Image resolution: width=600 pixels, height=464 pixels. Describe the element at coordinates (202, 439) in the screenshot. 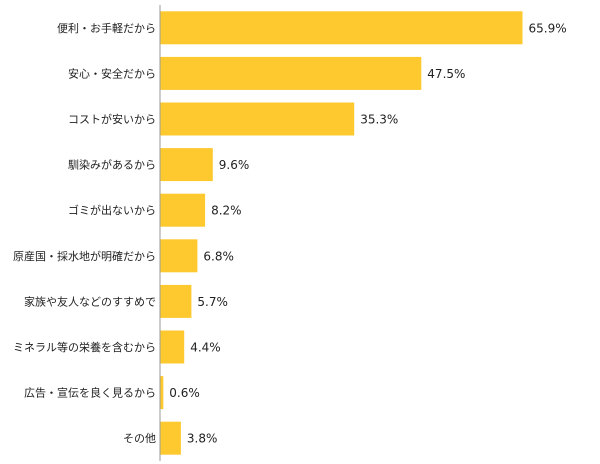

I see `value-label-10: 3.8%` at that location.